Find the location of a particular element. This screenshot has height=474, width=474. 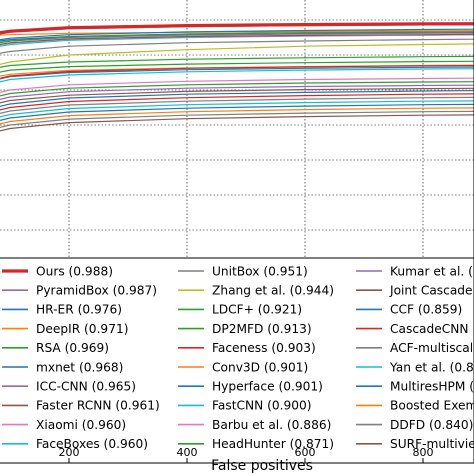

legend-label: CCF (0.859) is located at coordinates (426, 310).